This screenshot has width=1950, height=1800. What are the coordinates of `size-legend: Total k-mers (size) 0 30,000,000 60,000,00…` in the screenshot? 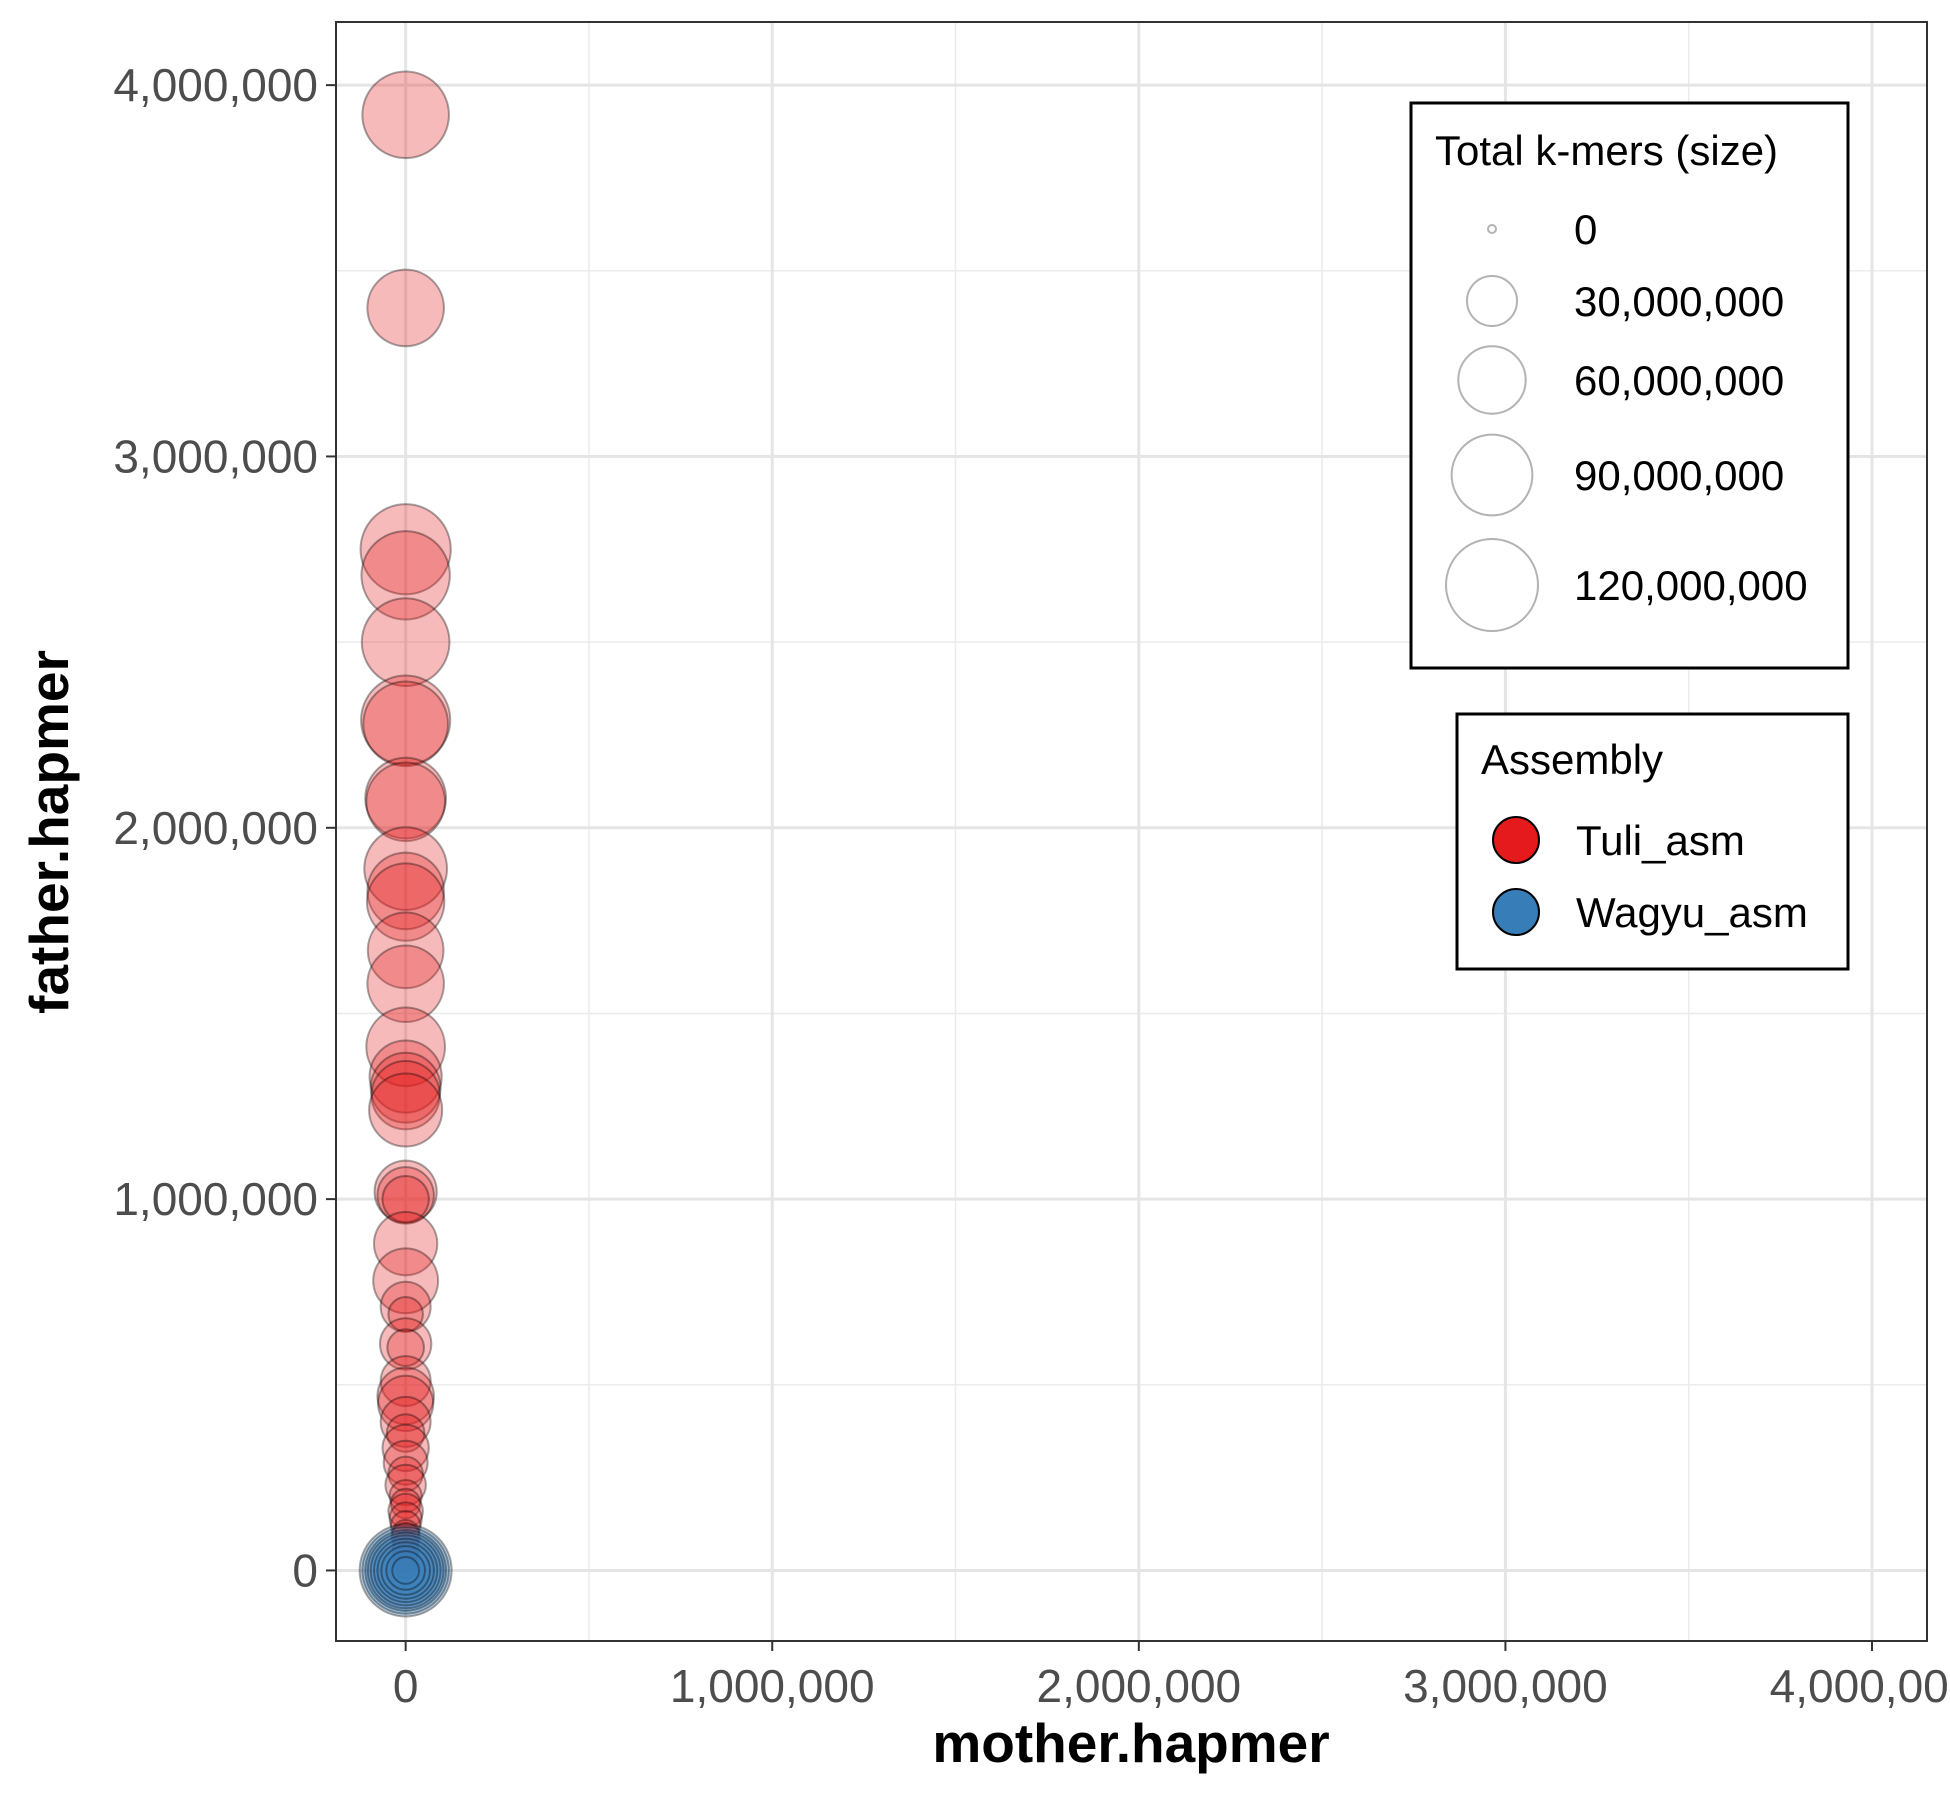 It's located at (1629, 385).